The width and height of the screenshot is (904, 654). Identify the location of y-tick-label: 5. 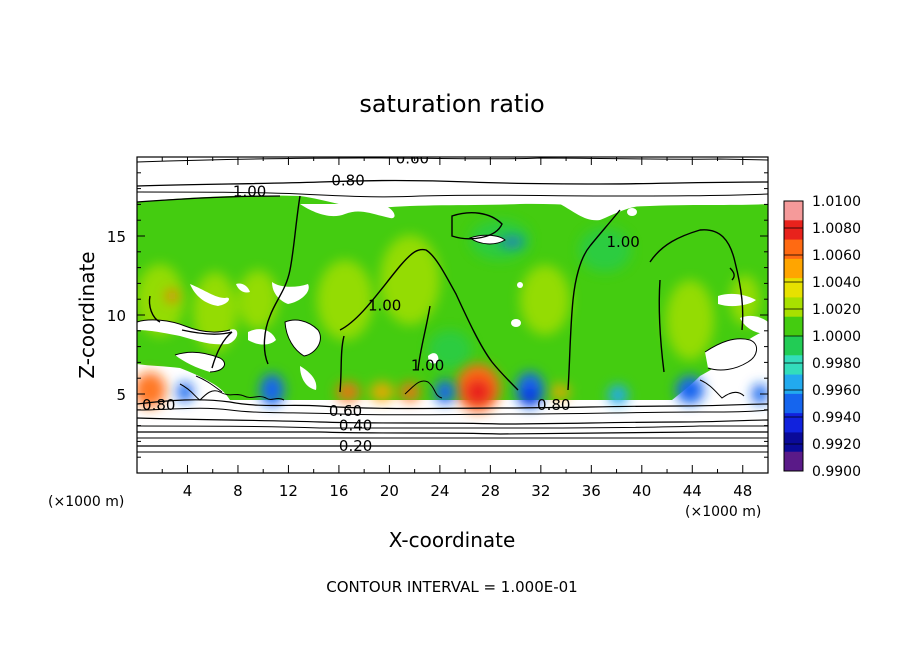
(121, 395).